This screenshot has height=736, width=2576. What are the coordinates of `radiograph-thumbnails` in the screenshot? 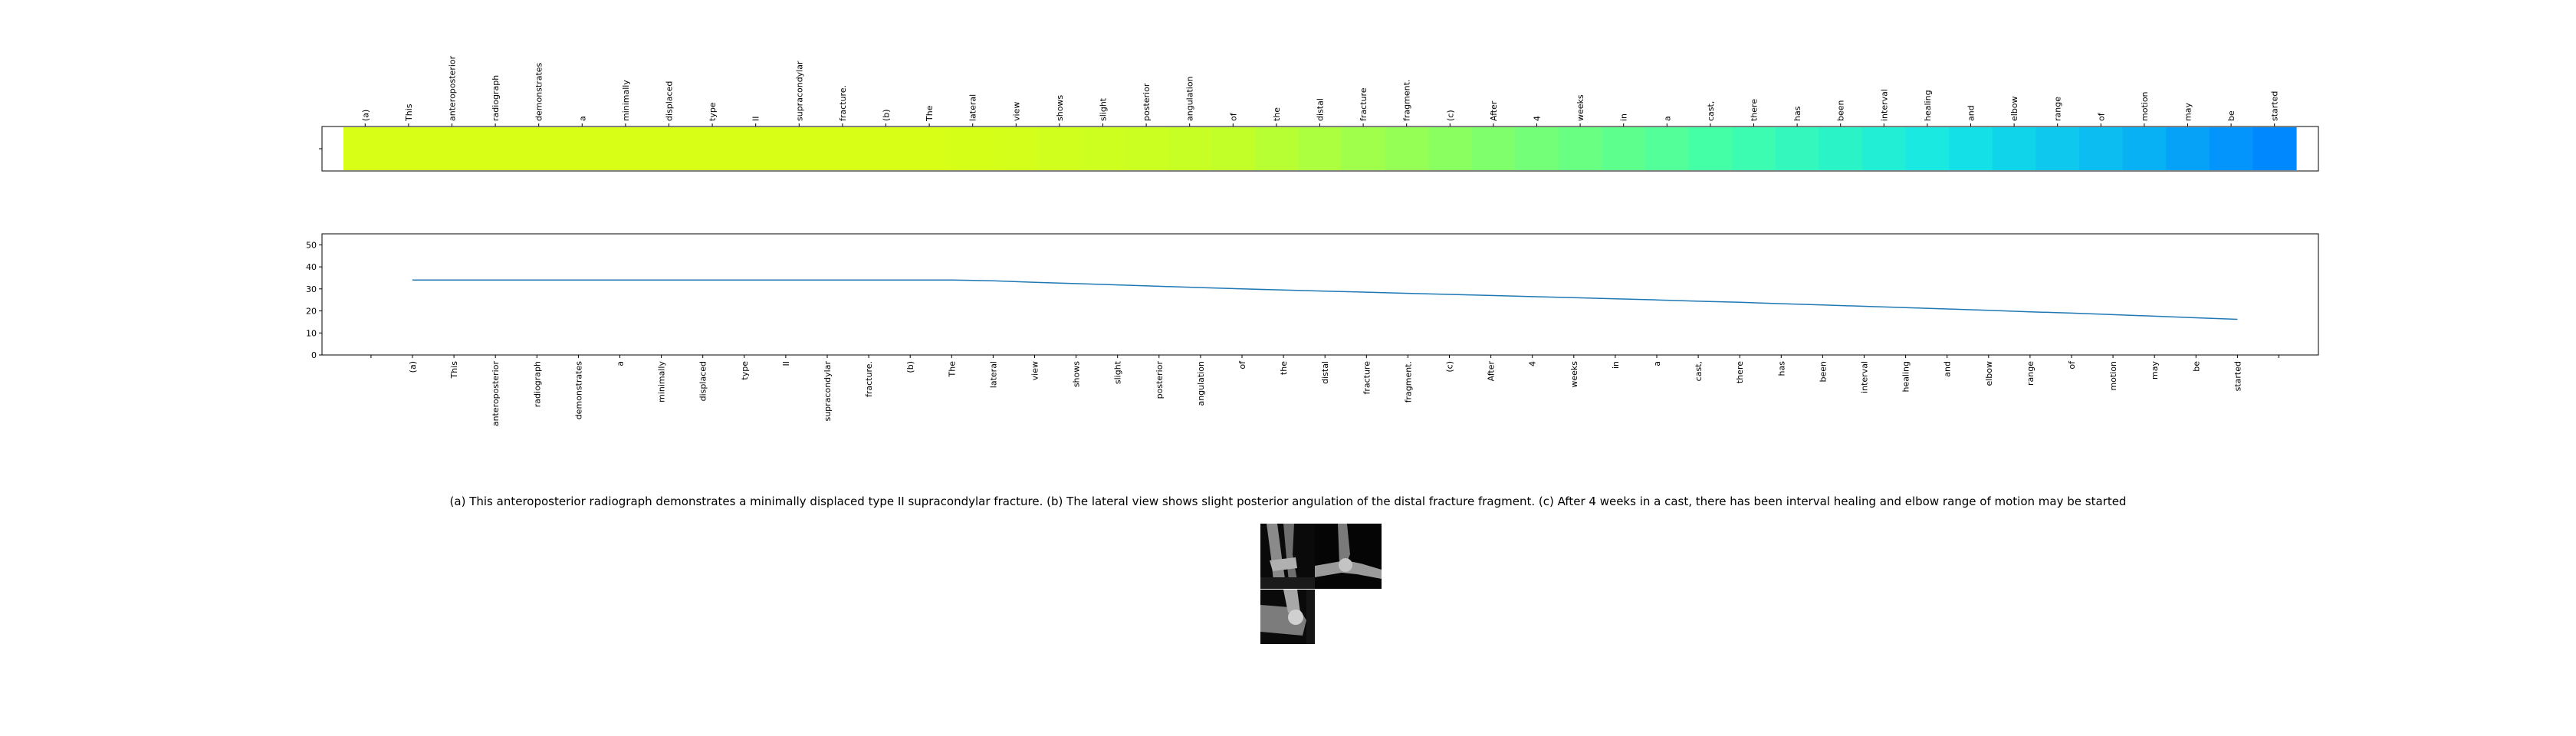 It's located at (1321, 584).